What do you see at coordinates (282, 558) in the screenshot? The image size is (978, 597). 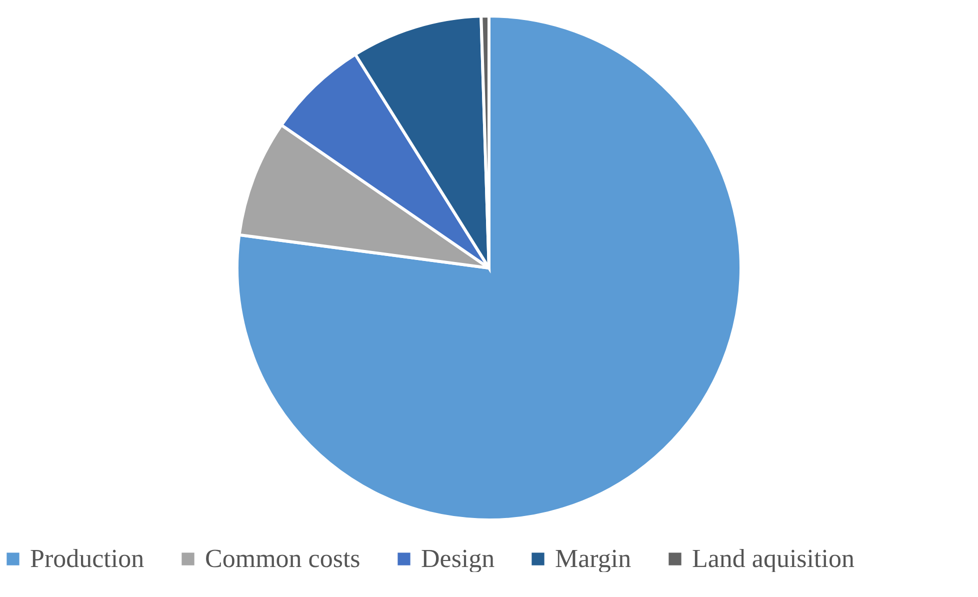 I see `legend-label: Common costs` at bounding box center [282, 558].